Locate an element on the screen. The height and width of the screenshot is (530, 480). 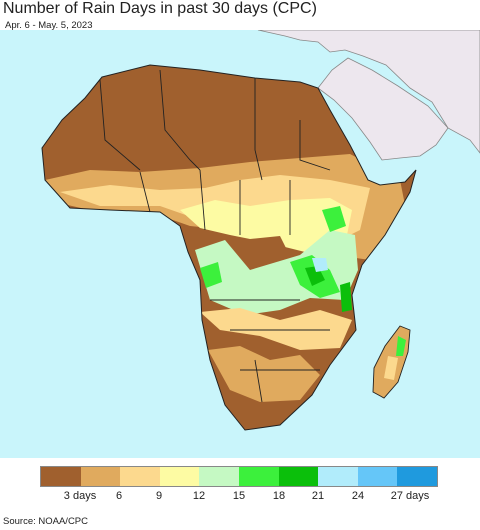
madagascar is located at coordinates (391, 362).